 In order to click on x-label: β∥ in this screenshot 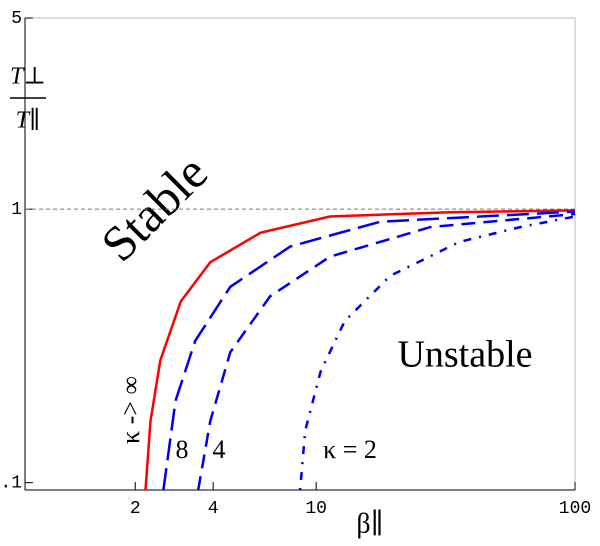, I will do `click(369, 523)`.